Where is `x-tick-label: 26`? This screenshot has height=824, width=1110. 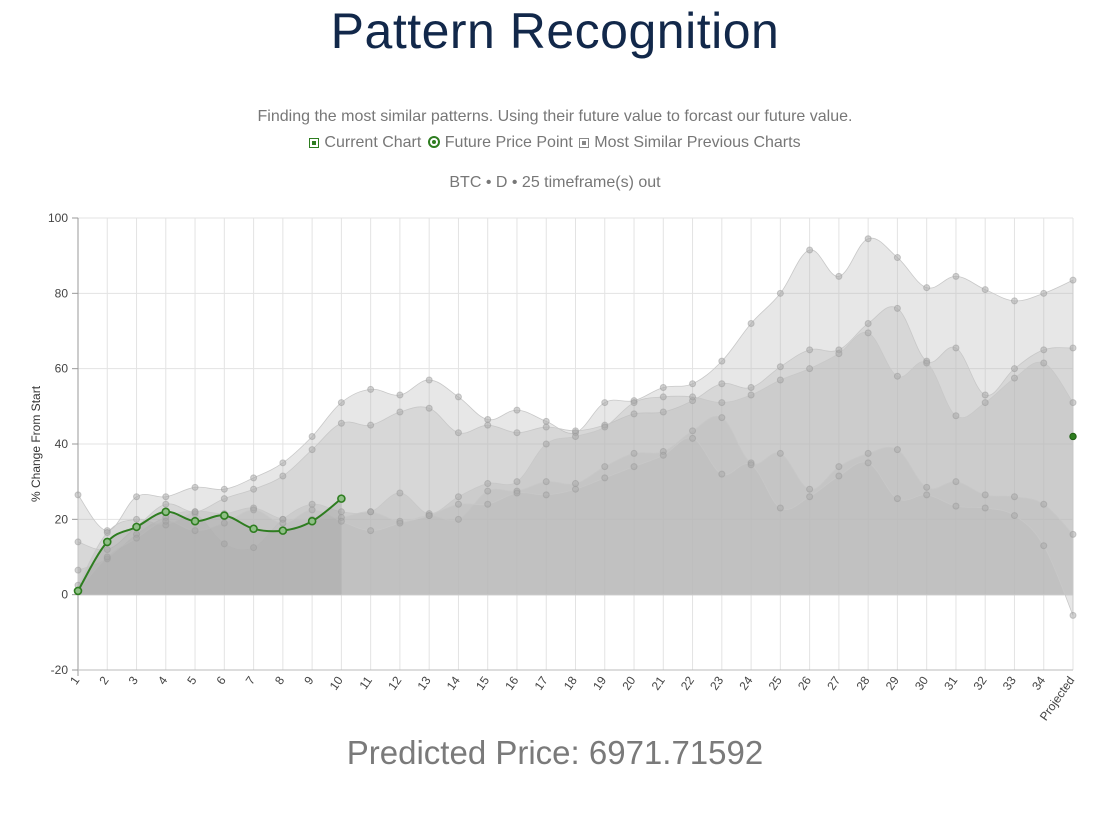
x-tick-label: 26 is located at coordinates (804, 682).